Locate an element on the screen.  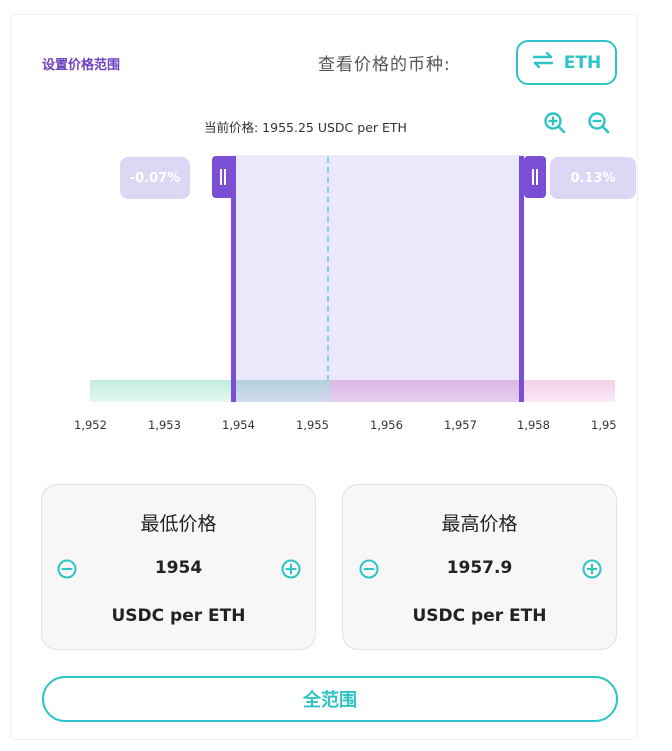
axis-tick: 1,953 is located at coordinates (164, 425).